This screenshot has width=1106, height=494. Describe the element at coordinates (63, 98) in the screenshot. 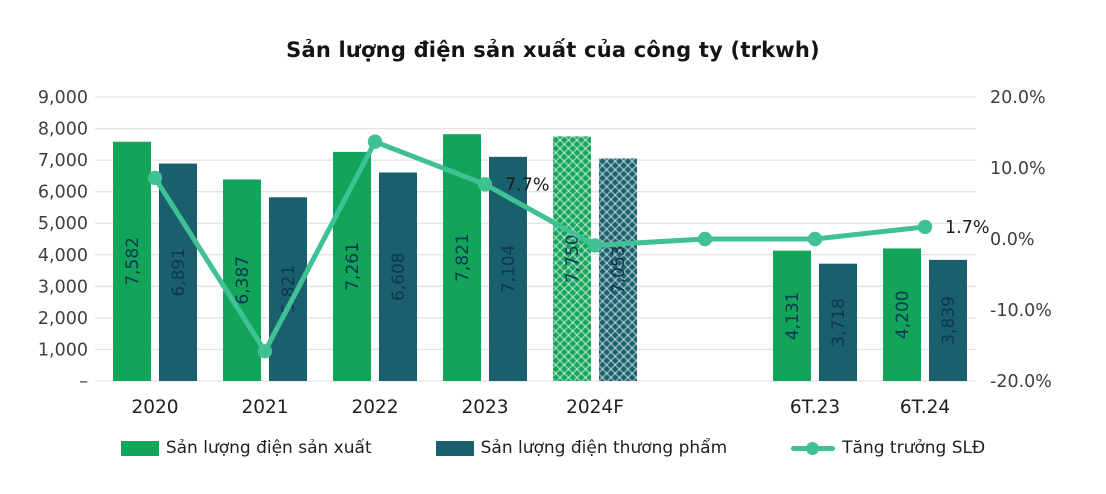

I see `y-axis-left-tick: 9,000` at that location.